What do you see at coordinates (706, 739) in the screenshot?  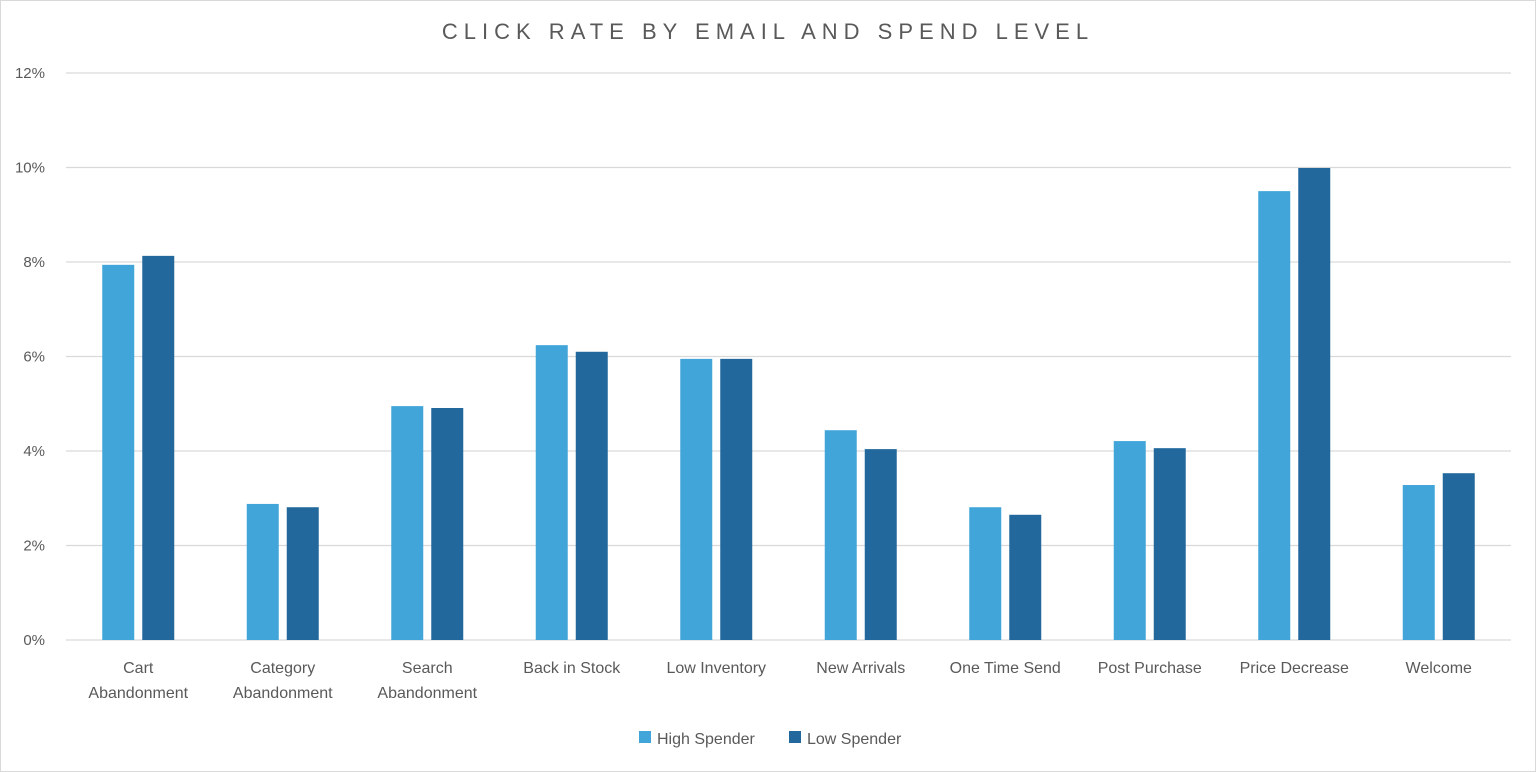 I see `legend-label: High Spender` at bounding box center [706, 739].